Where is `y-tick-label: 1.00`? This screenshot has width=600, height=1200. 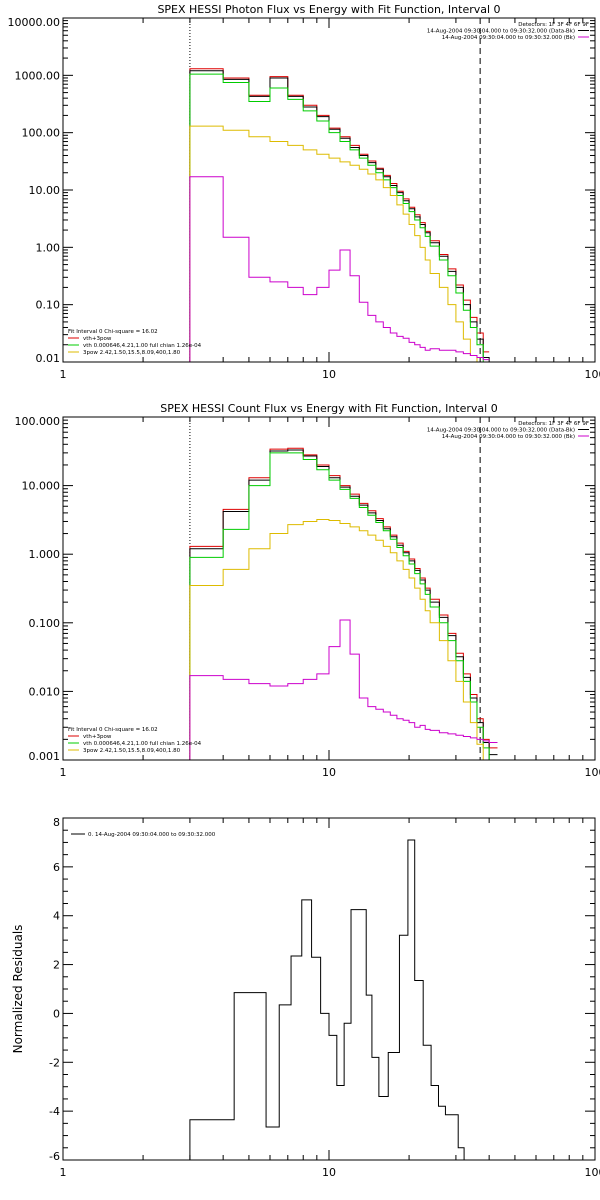 y-tick-label: 1.00 is located at coordinates (48, 247).